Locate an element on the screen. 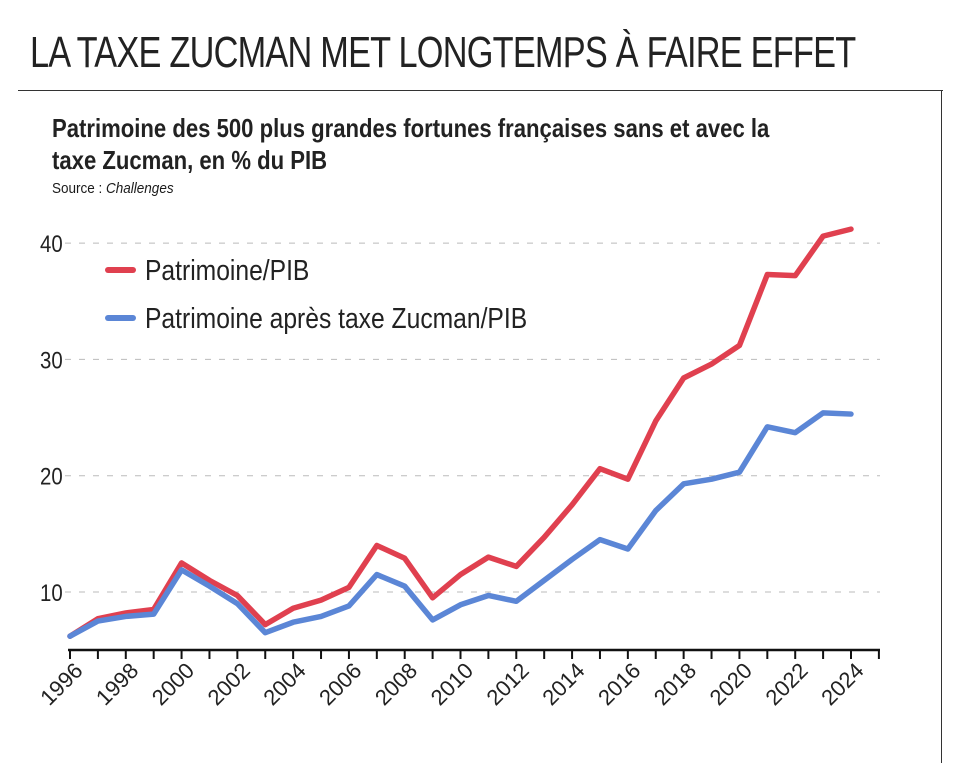 Image resolution: width=961 pixels, height=763 pixels. chart-source: Source : Challenges is located at coordinates (113, 188).